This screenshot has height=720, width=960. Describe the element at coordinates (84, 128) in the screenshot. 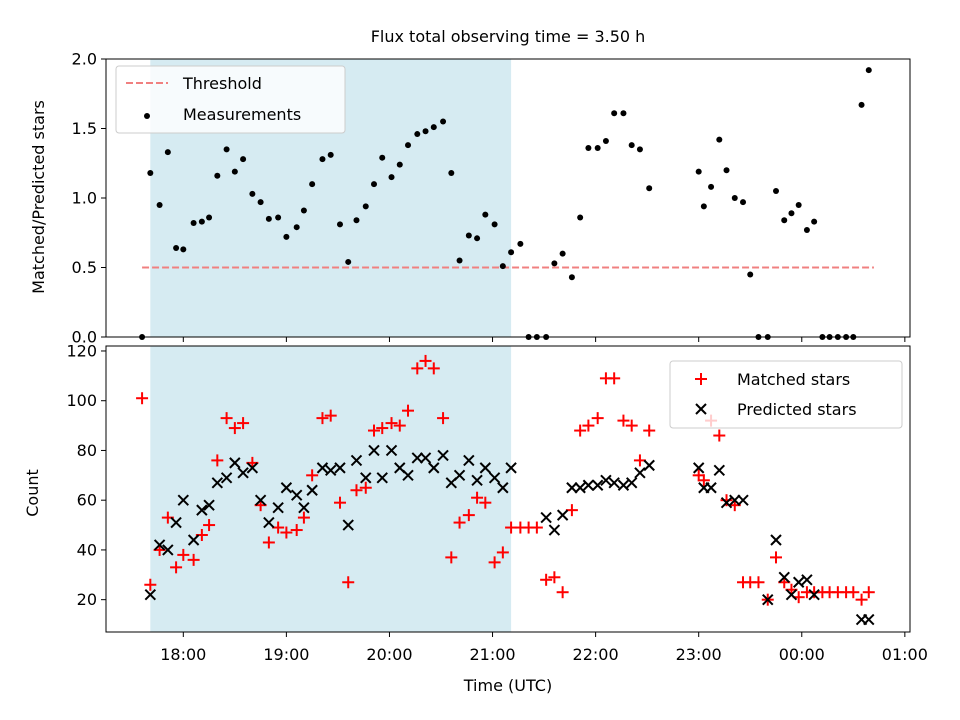

I see `y-tick-label: 1.5` at that location.